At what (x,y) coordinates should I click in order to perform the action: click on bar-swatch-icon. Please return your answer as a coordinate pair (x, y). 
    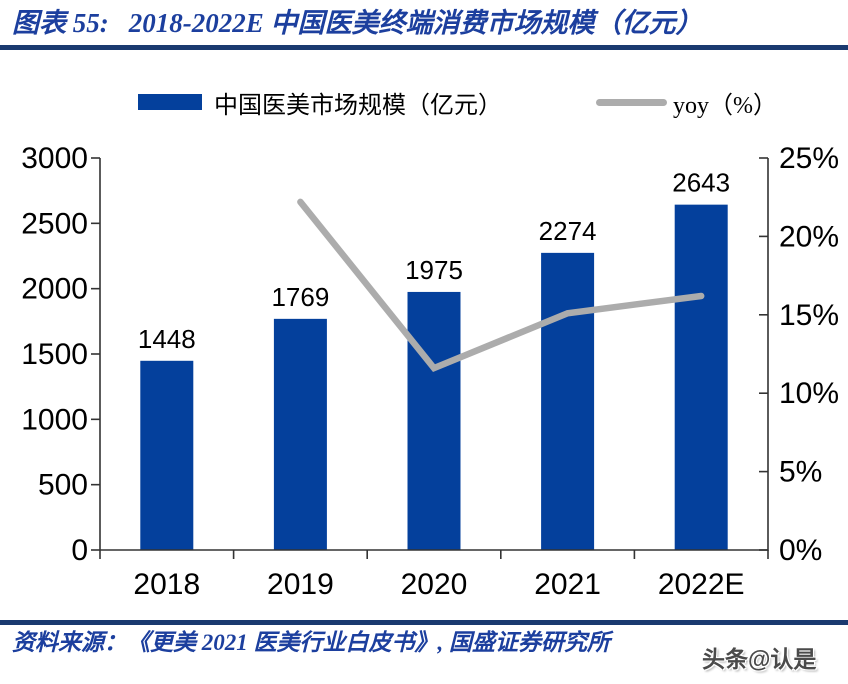
    Looking at the image, I should click on (170, 102).